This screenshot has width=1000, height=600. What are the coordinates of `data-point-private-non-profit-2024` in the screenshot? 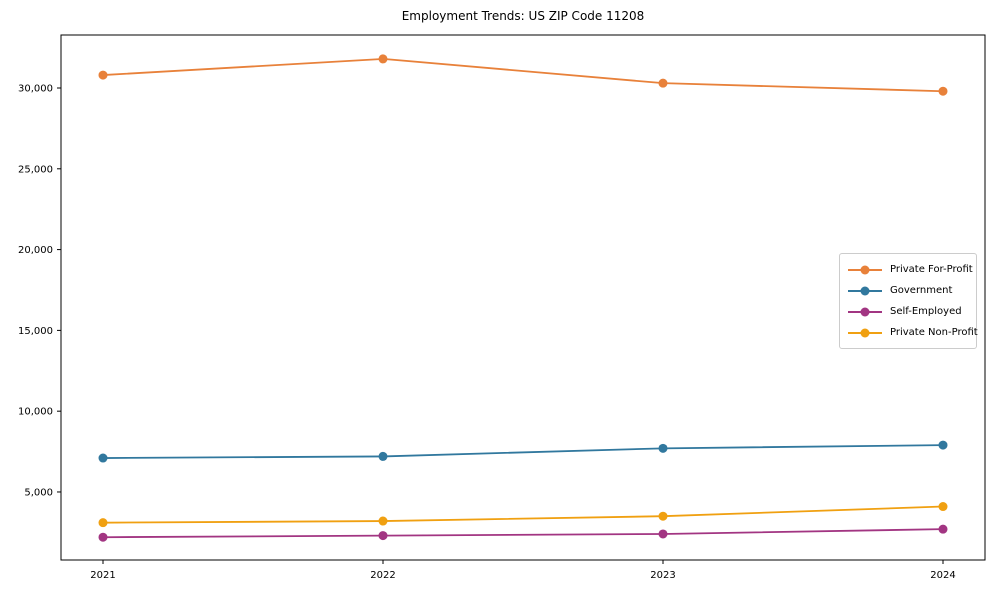 It's located at (943, 507).